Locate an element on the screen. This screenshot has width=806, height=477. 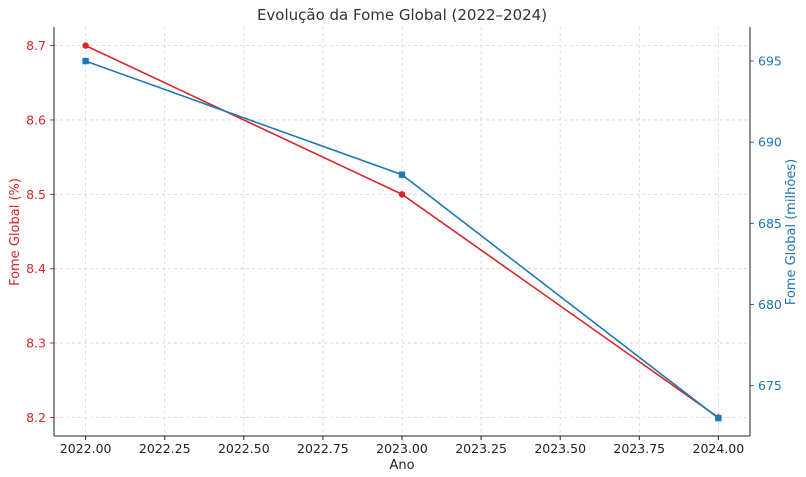
y-right-tick-label: 685 is located at coordinates (770, 223).